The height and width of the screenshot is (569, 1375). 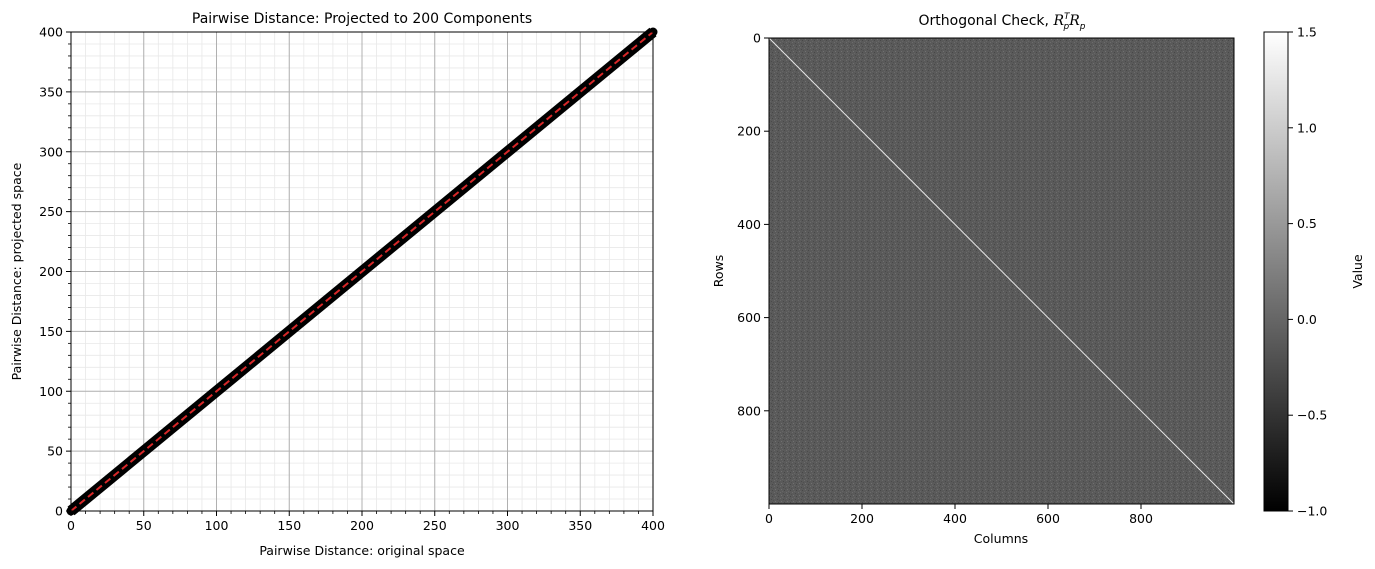 What do you see at coordinates (1307, 223) in the screenshot?
I see `colorbar-tick-label: 0.5` at bounding box center [1307, 223].